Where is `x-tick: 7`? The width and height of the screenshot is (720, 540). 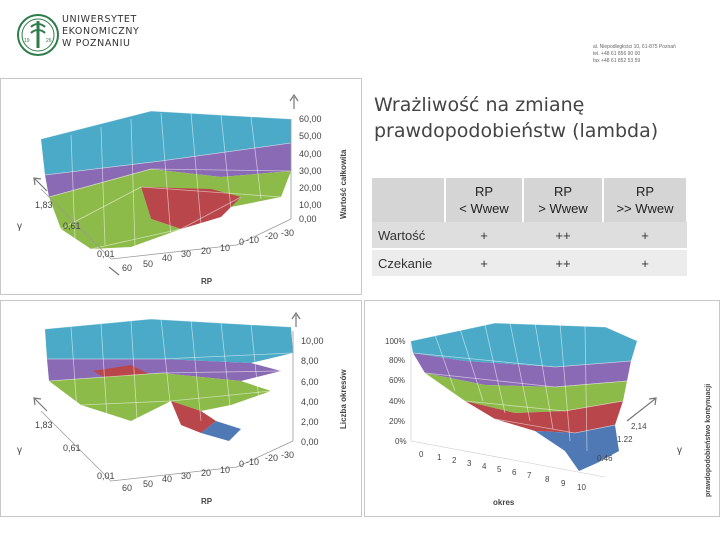 x-tick: 7 is located at coordinates (529, 475).